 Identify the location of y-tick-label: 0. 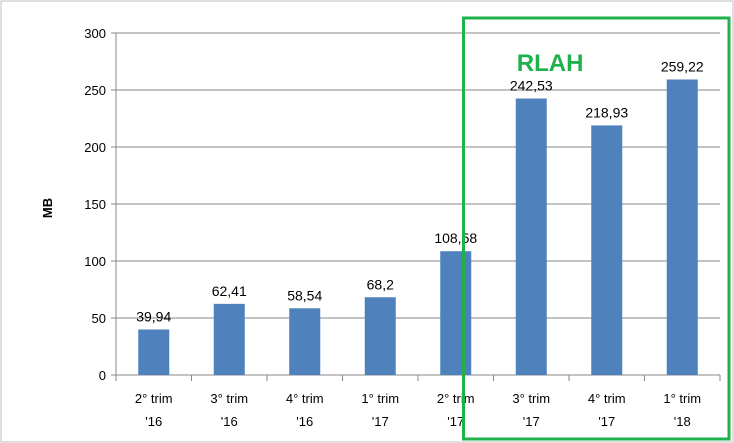
(102, 375).